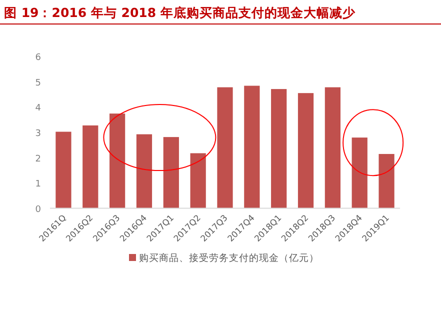  I want to click on y-tick-label: 0, so click(38, 209).